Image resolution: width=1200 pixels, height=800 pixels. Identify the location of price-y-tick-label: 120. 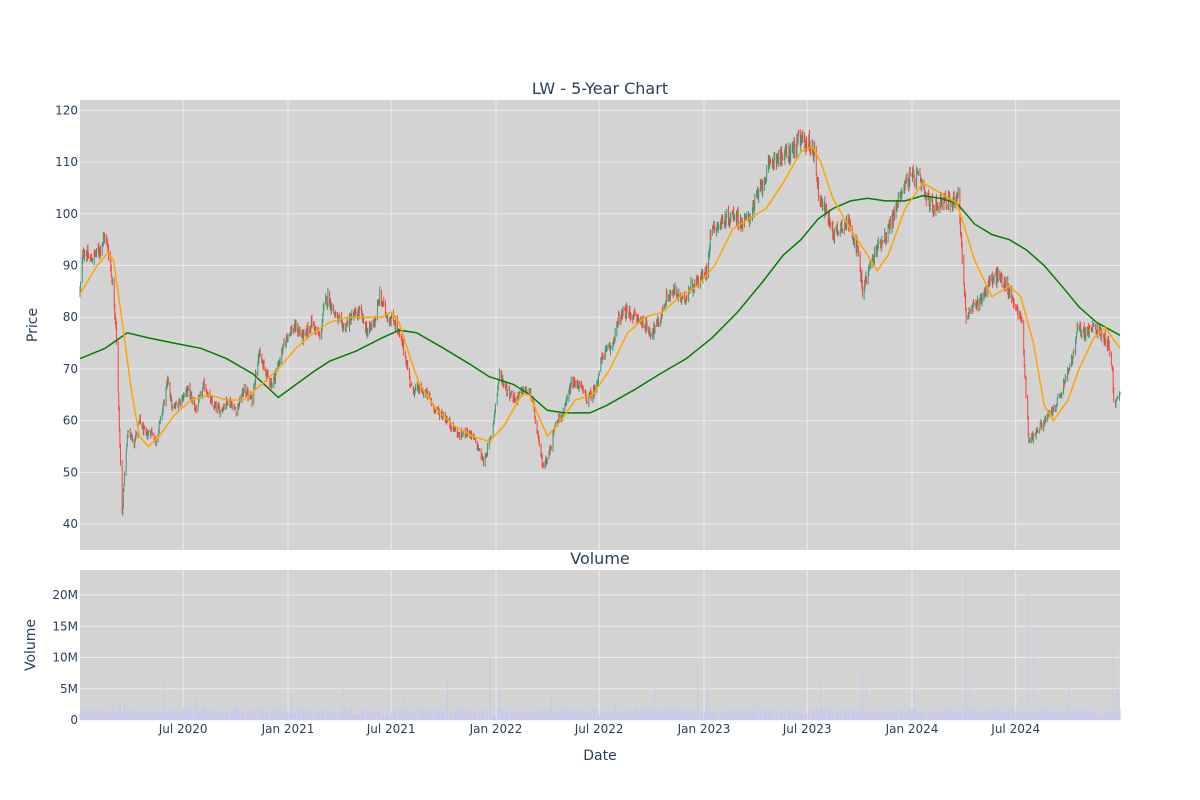
(66, 110).